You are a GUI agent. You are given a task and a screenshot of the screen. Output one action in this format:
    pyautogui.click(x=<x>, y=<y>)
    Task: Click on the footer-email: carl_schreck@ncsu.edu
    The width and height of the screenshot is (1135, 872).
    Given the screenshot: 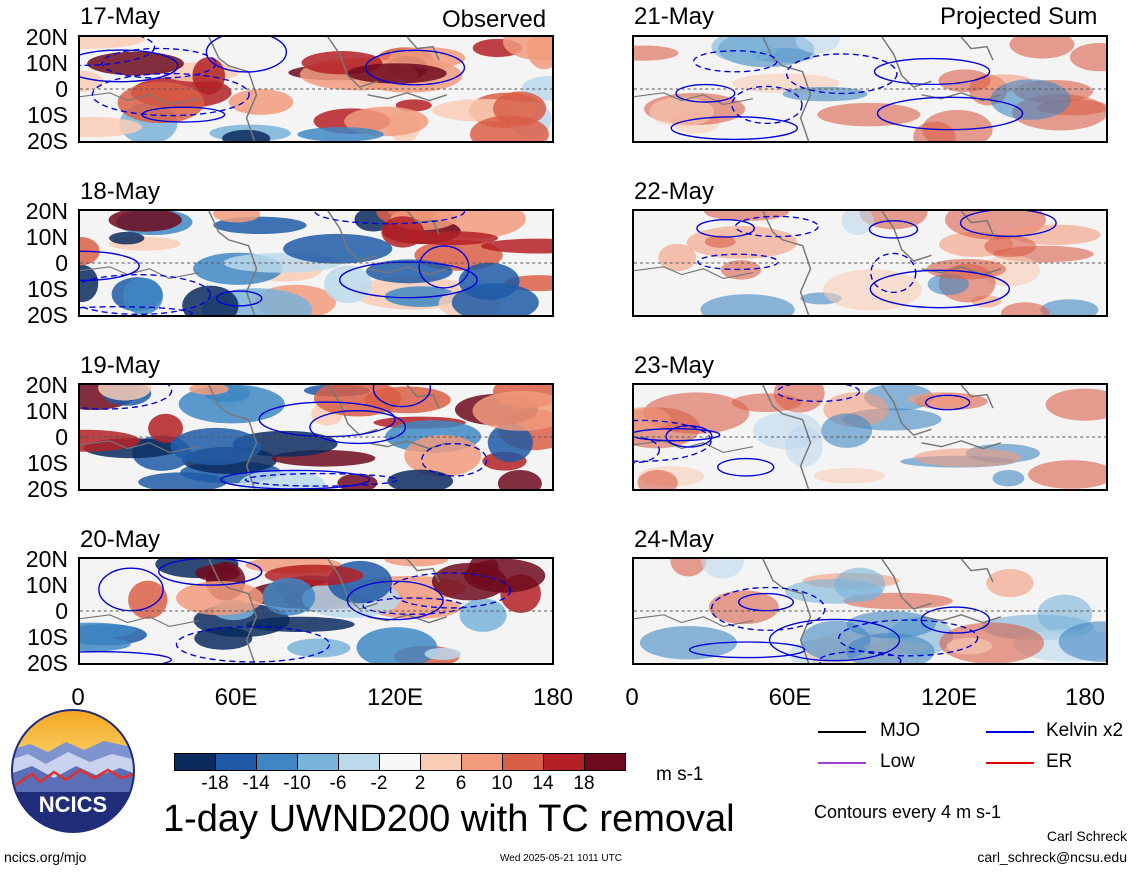 What is the action you would take?
    pyautogui.click(x=1052, y=857)
    